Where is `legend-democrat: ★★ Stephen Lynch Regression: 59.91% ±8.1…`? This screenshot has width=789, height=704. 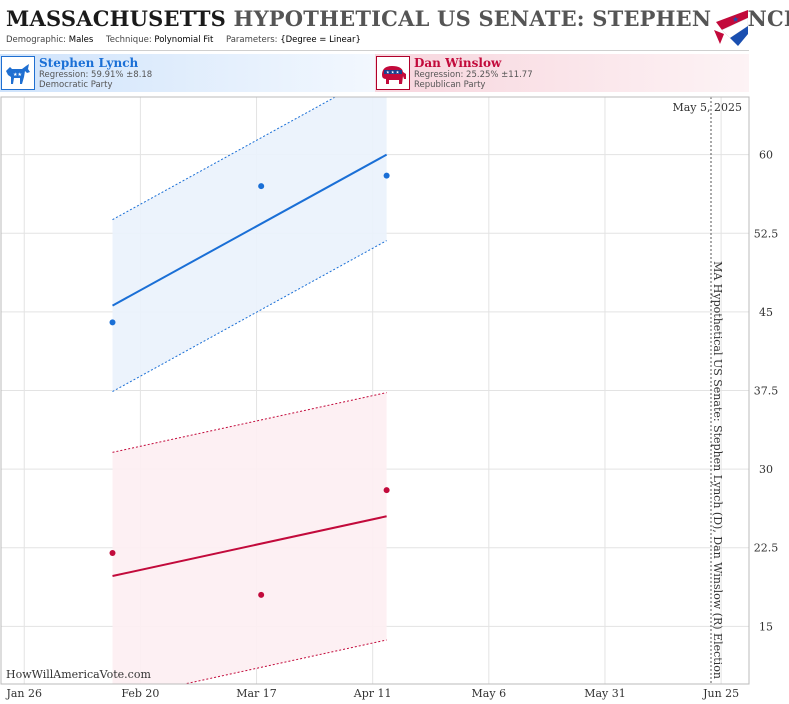 legend-democrat: ★★ Stephen Lynch Regression: 59.91% ±8.1… is located at coordinates (190, 73).